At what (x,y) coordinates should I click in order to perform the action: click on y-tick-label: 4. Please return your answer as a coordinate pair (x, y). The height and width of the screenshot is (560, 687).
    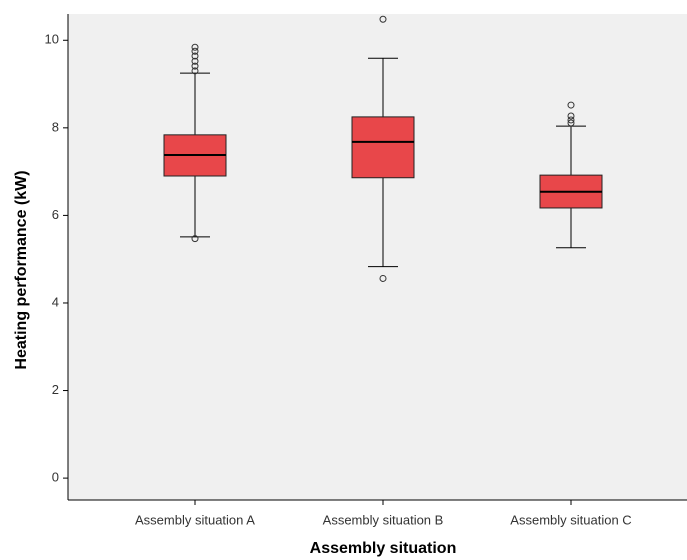
    Looking at the image, I should click on (55, 301).